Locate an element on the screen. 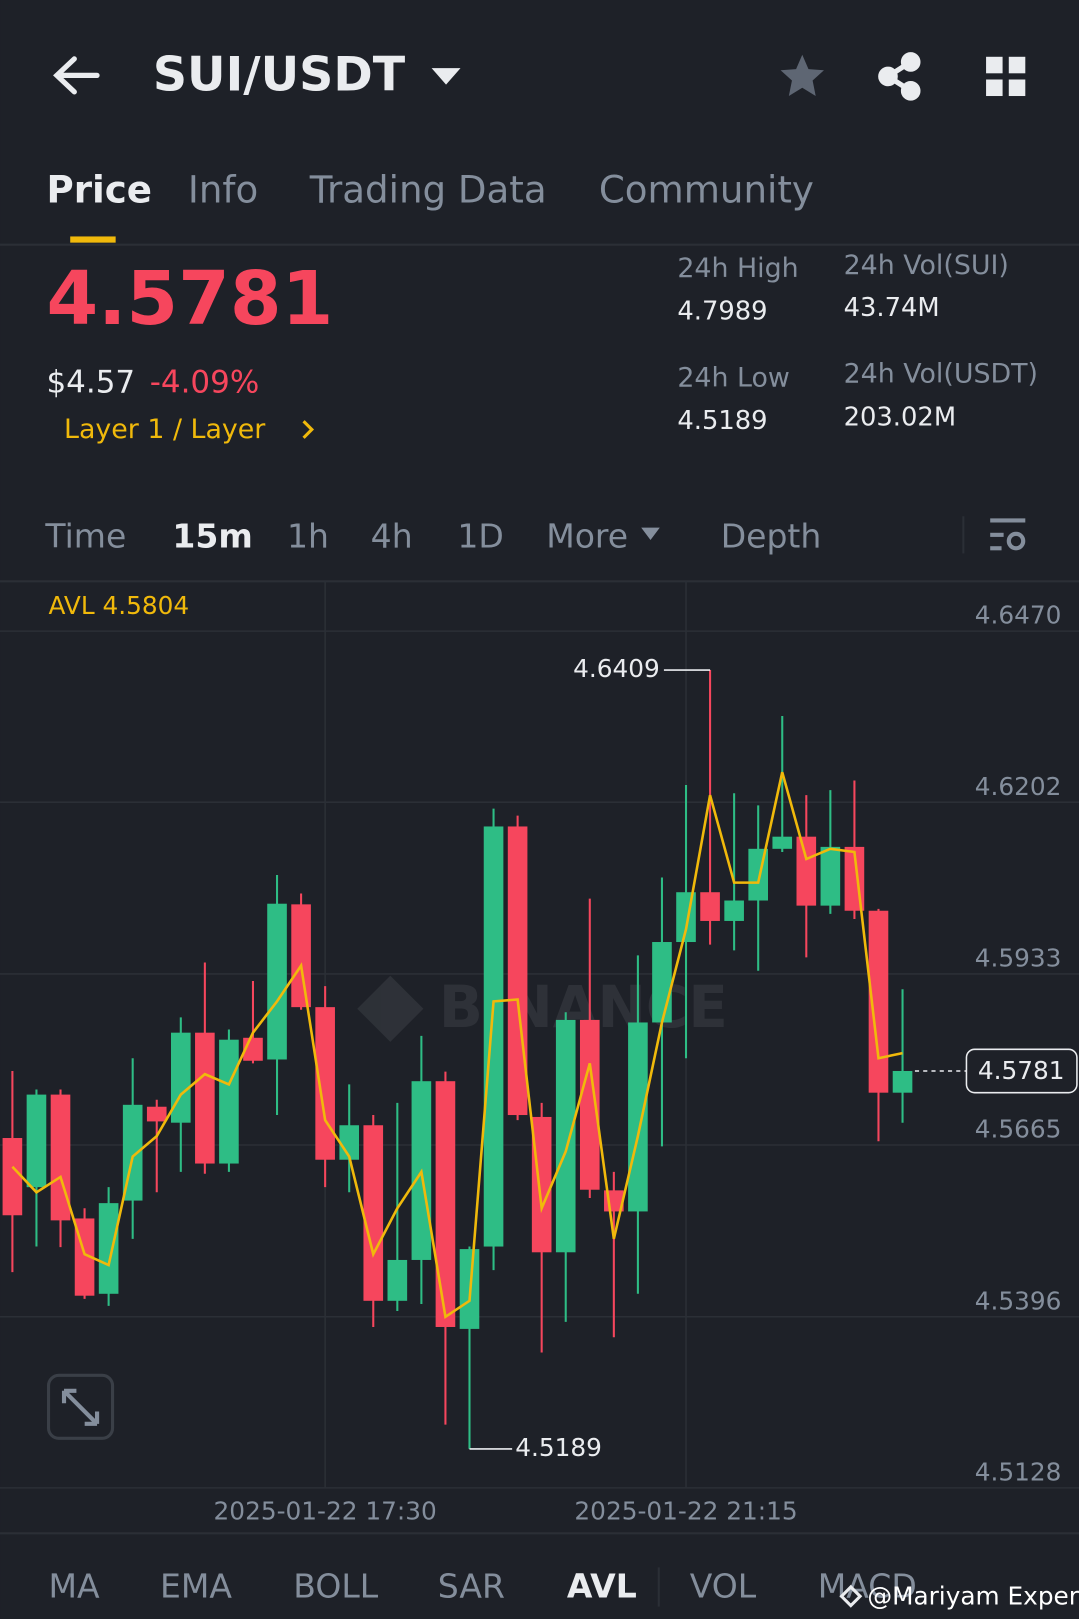 The image size is (1079, 1619). y-tick-label: 4.5933 is located at coordinates (1018, 957).